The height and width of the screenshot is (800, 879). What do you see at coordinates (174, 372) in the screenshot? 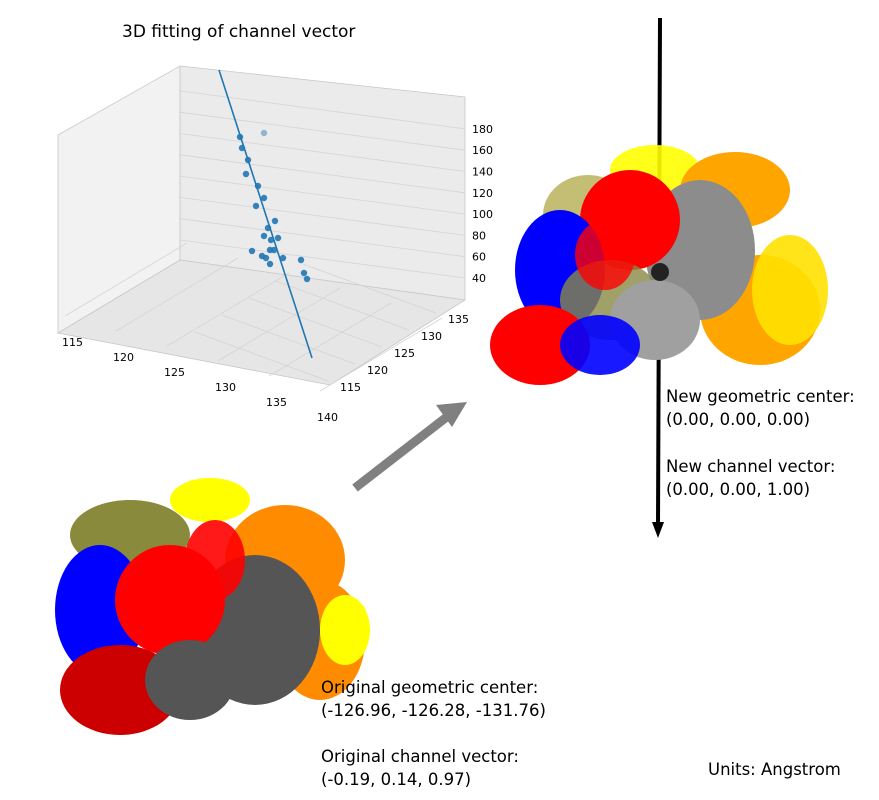
I see `x-tick-label: 125` at bounding box center [174, 372].